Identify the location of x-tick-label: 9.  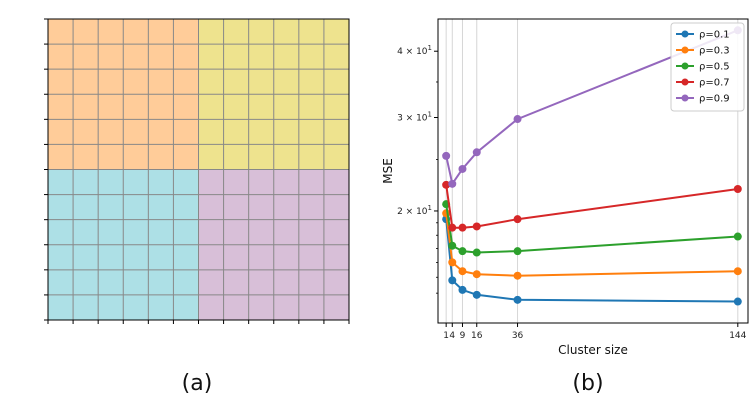
(463, 336).